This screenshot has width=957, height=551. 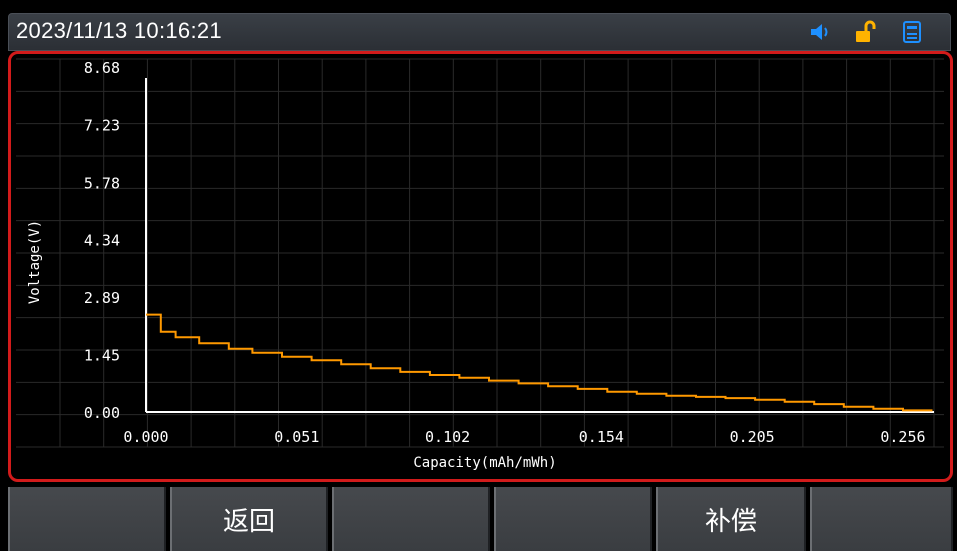 What do you see at coordinates (731, 519) in the screenshot?
I see `compensate-button: 补偿` at bounding box center [731, 519].